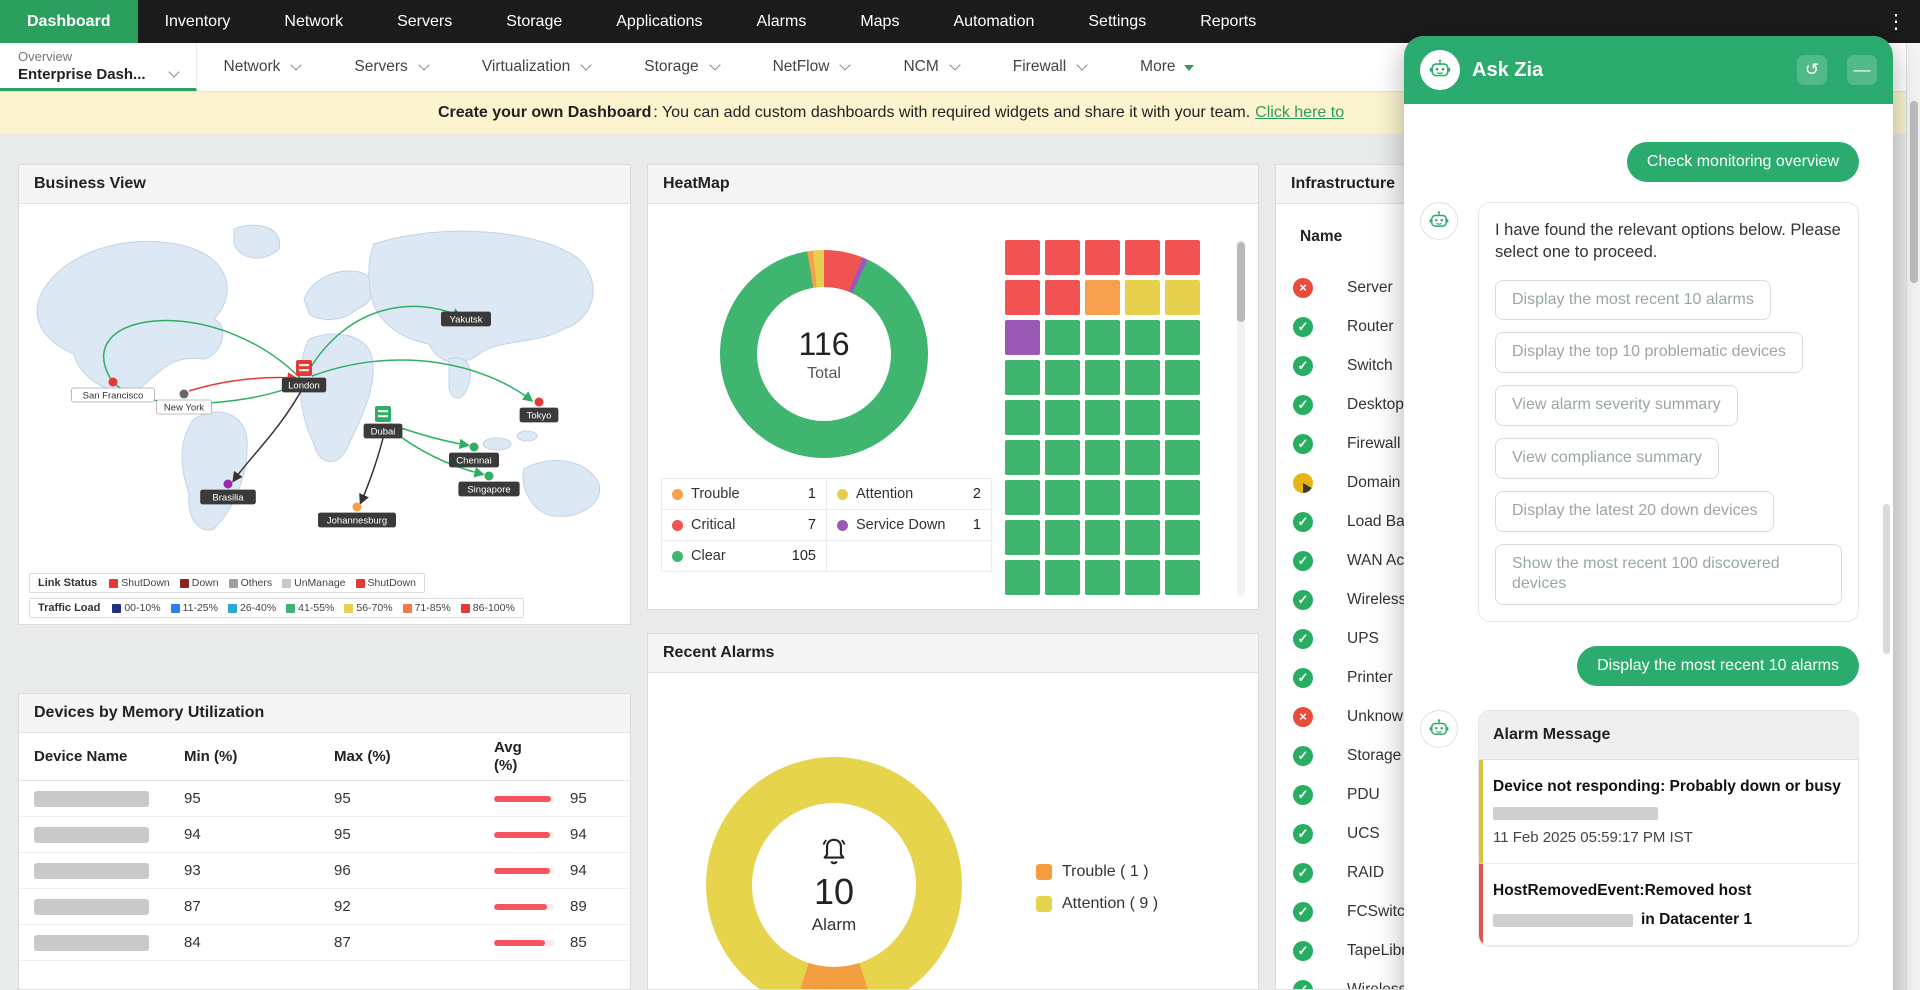 The width and height of the screenshot is (1920, 990). I want to click on nav-item-maps: Maps, so click(880, 21).